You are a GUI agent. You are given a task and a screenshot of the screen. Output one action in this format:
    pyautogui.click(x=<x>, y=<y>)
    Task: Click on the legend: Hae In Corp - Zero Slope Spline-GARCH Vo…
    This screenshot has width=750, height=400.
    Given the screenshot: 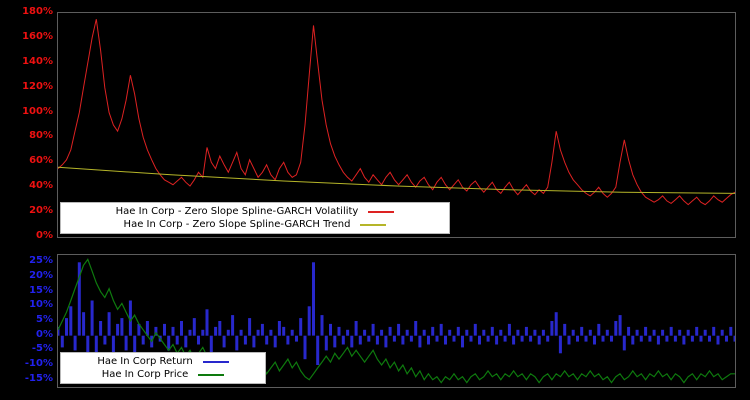 What is the action you would take?
    pyautogui.click(x=255, y=218)
    